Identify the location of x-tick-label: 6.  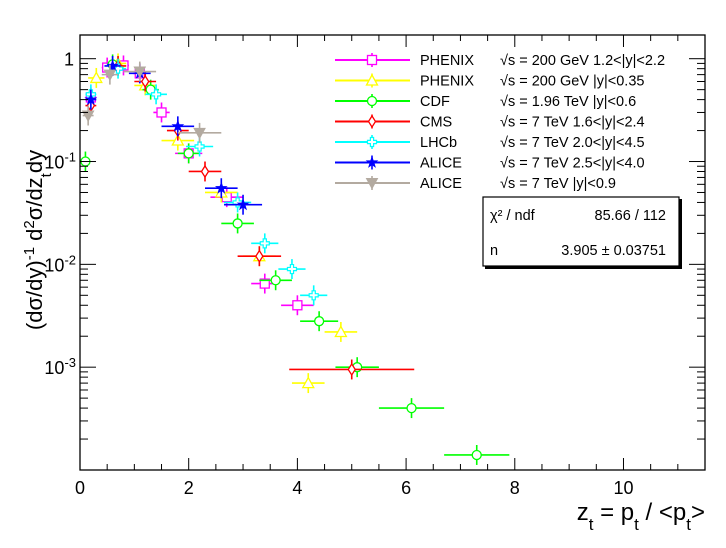
(406, 488).